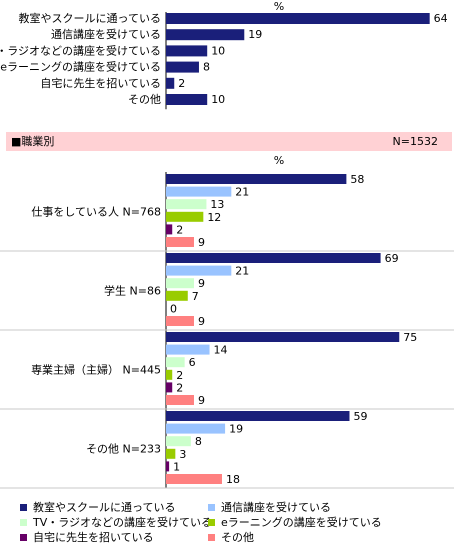 The height and width of the screenshot is (545, 454). What do you see at coordinates (93, 537) in the screenshot?
I see `legend-label: 自宅に先生を招いている` at bounding box center [93, 537].